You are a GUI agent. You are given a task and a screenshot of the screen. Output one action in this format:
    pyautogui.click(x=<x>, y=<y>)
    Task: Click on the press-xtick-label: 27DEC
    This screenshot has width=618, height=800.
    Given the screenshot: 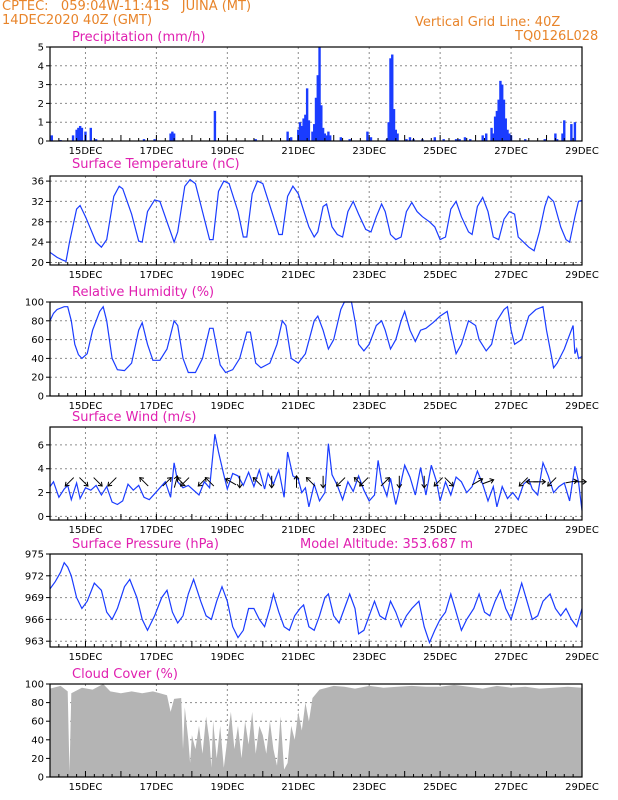 What is the action you would take?
    pyautogui.click(x=511, y=657)
    